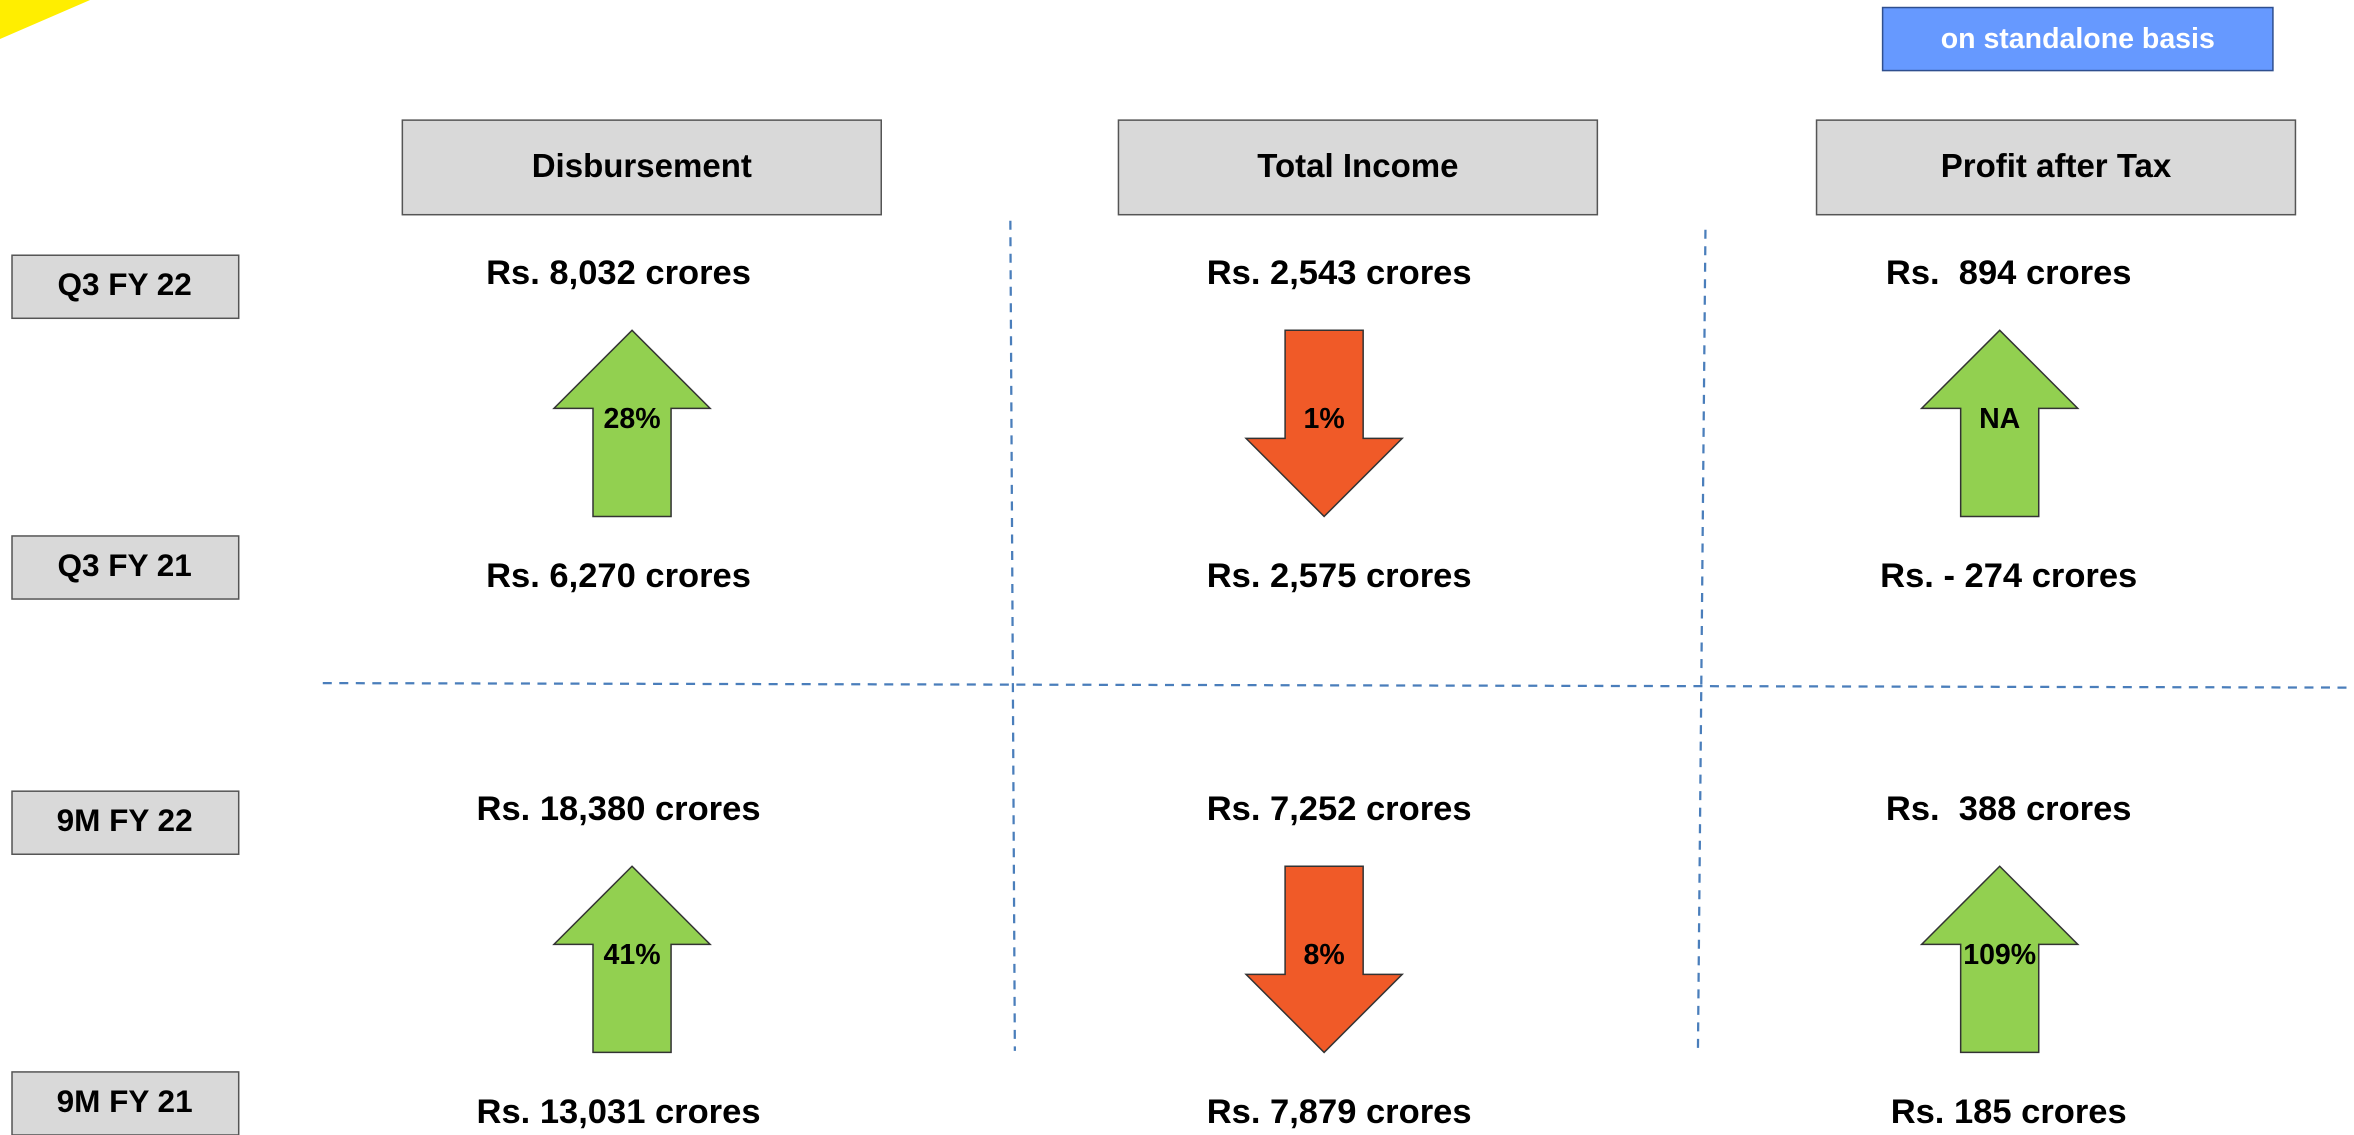 This screenshot has height=1135, width=2354. Describe the element at coordinates (631, 419) in the screenshot. I see `change-label: 28%` at that location.